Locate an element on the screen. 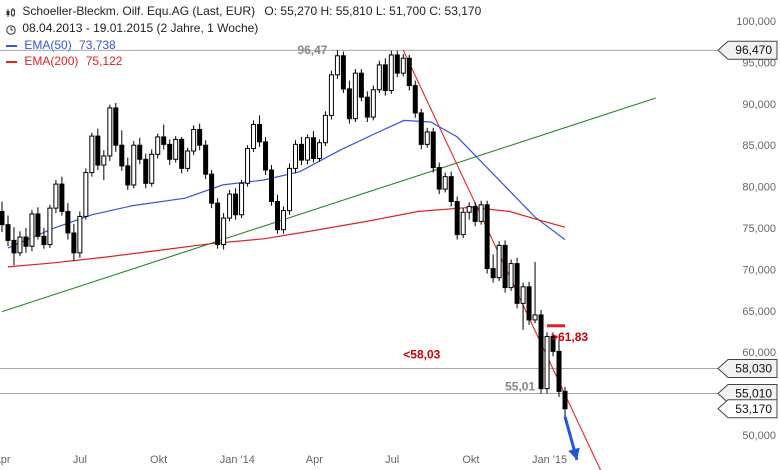 Image resolution: width=780 pixels, height=470 pixels. legend-value-ema50: 73,738 is located at coordinates (97, 45).